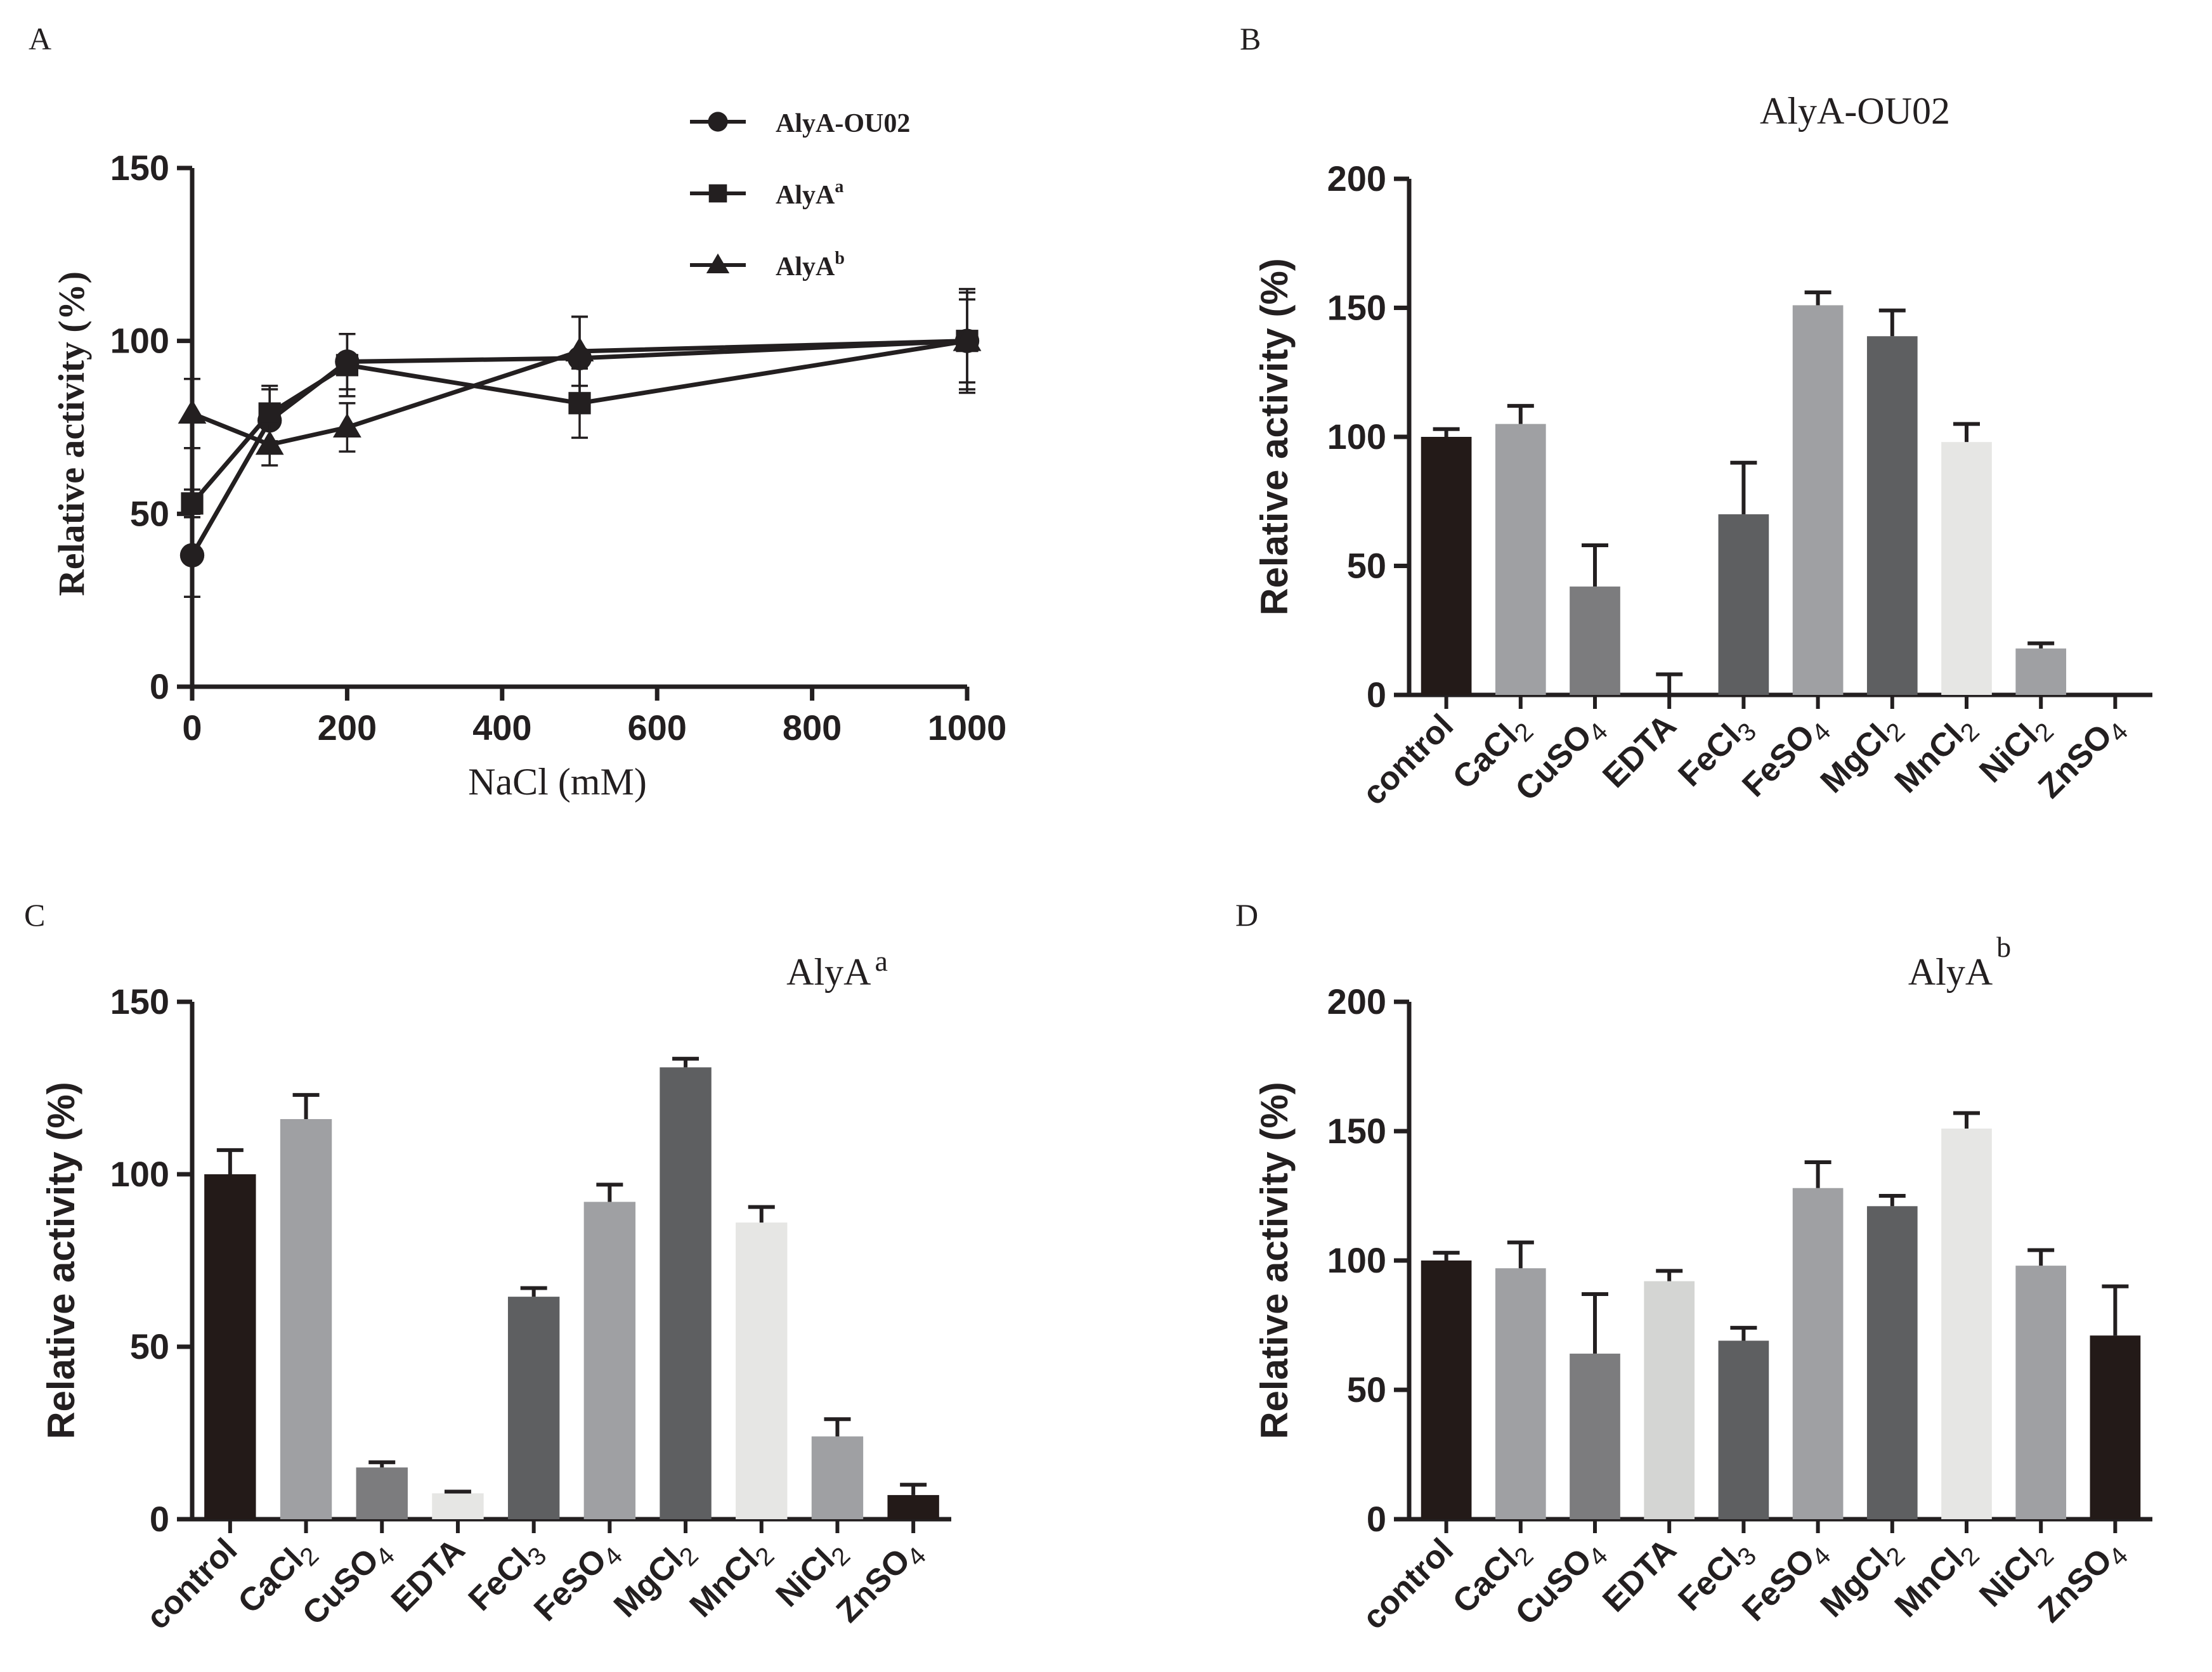 This screenshot has width=2212, height=1672. I want to click on chart-title-base: AlyA-OU02, so click(1855, 111).